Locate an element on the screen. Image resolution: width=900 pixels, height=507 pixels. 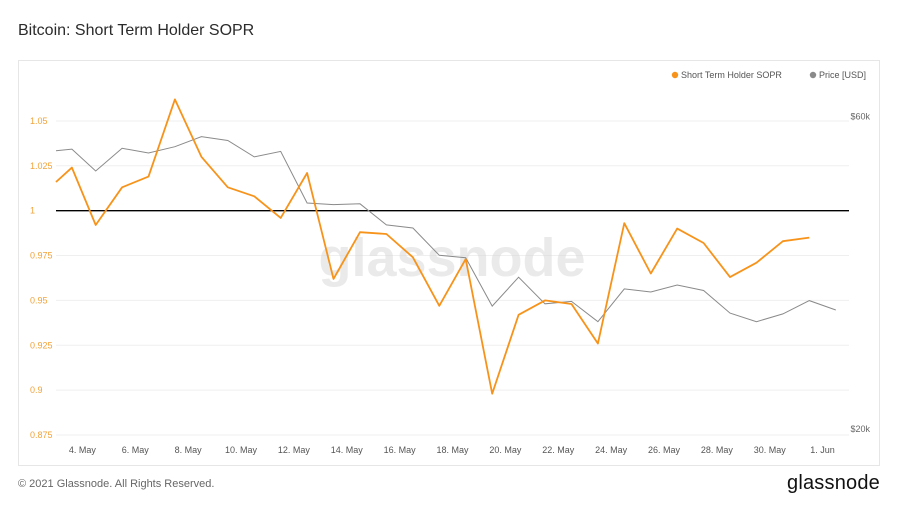
y-tick-label: 0.975 is located at coordinates (41, 256).